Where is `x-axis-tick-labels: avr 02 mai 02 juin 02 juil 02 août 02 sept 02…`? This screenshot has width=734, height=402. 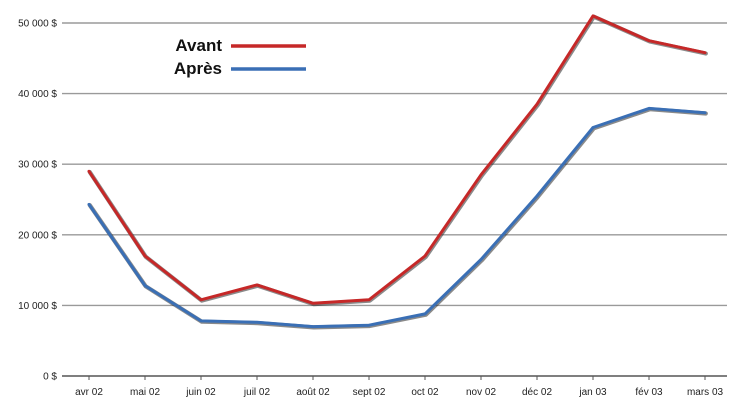 x-axis-tick-labels: avr 02 mai 02 juin 02 juil 02 août 02 sept 02… is located at coordinates (399, 392).